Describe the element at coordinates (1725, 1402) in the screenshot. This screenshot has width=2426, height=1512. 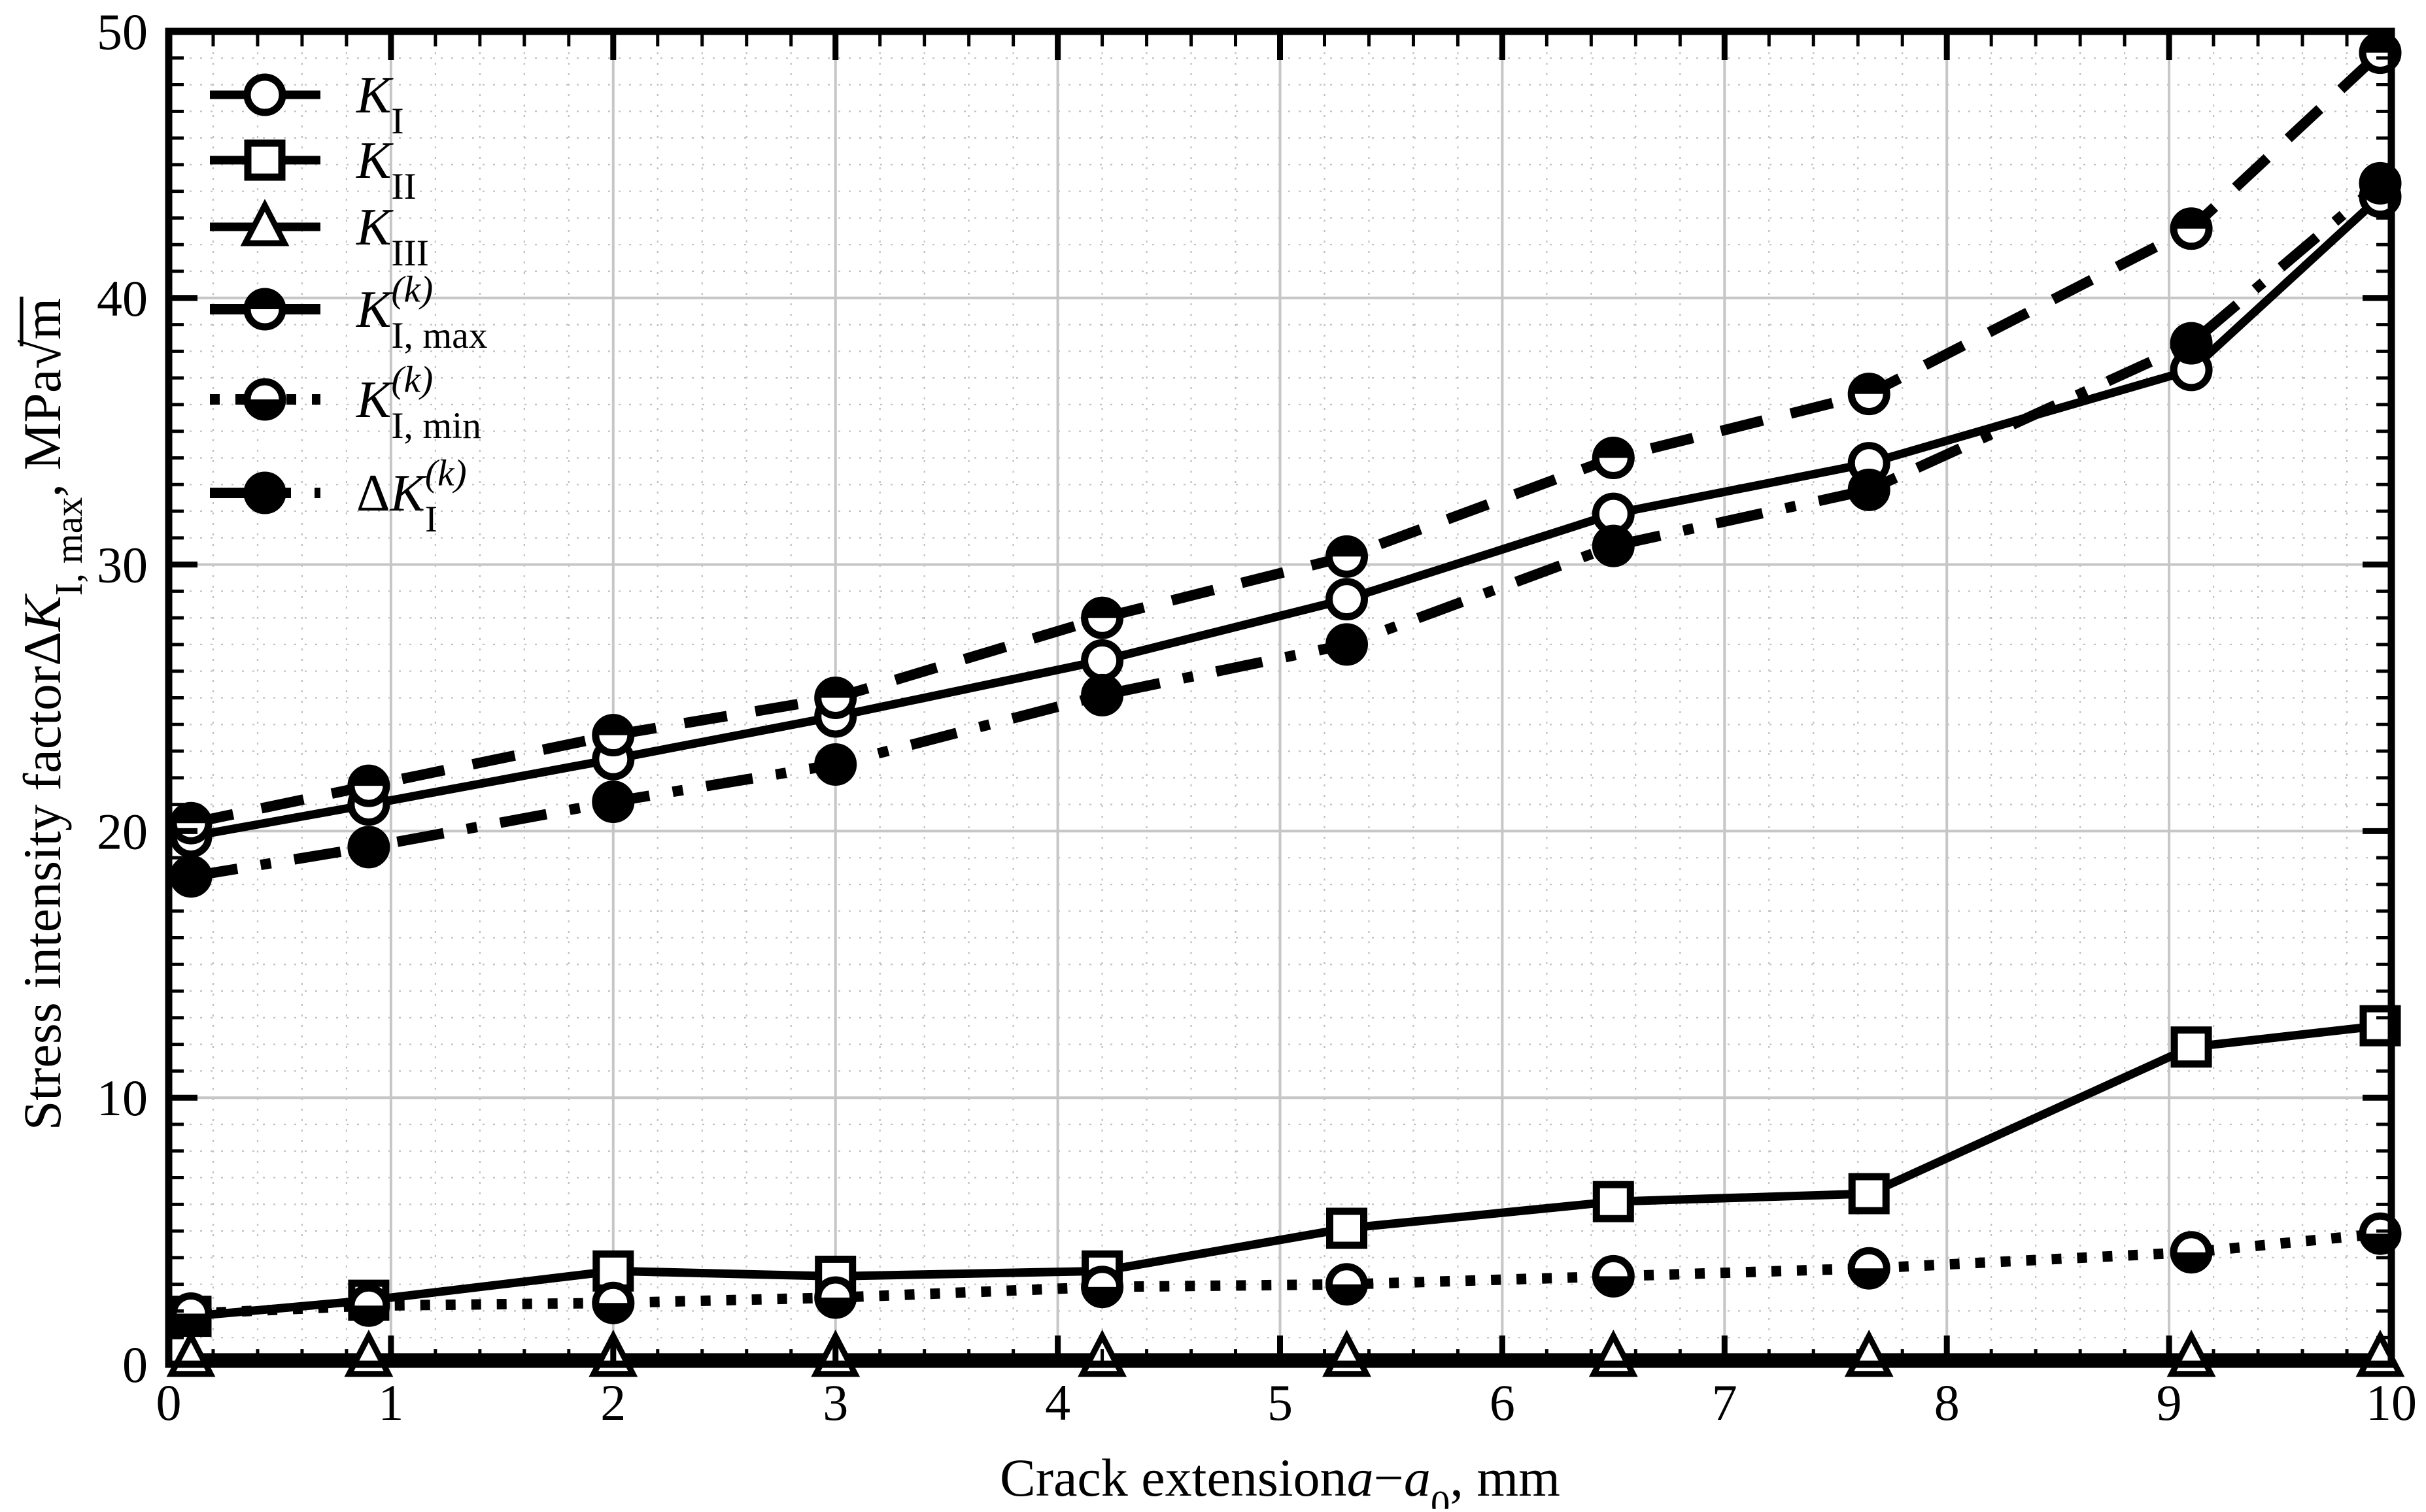
I see `x-tick-label-7: 7` at that location.